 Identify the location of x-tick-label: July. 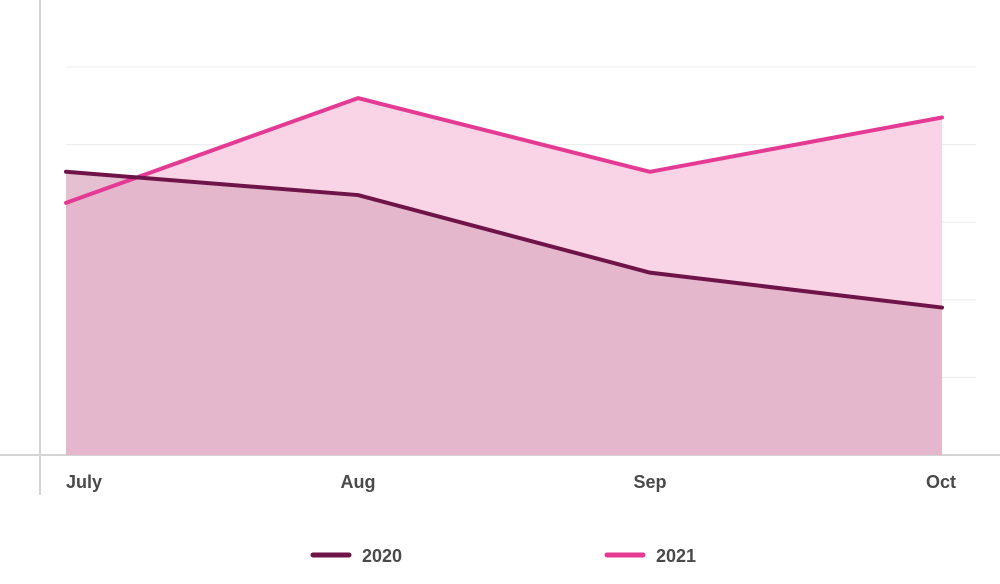
(84, 482).